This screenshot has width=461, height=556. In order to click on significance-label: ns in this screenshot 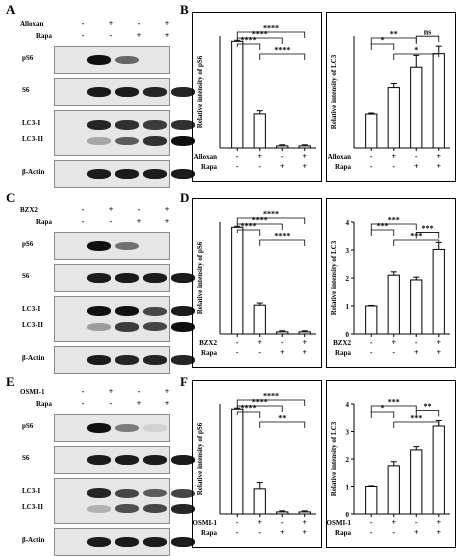, I will do `click(428, 32)`.